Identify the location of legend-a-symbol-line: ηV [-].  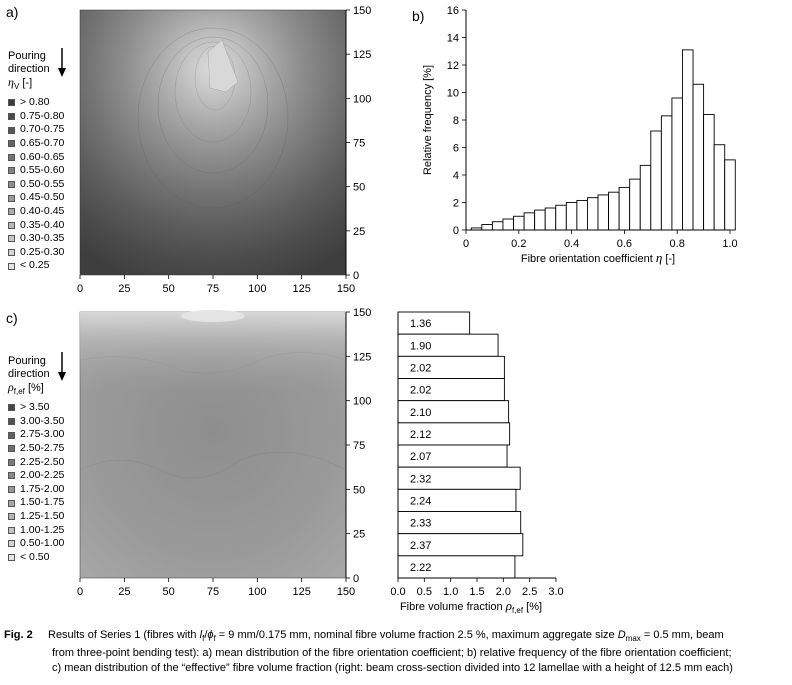
(36, 84).